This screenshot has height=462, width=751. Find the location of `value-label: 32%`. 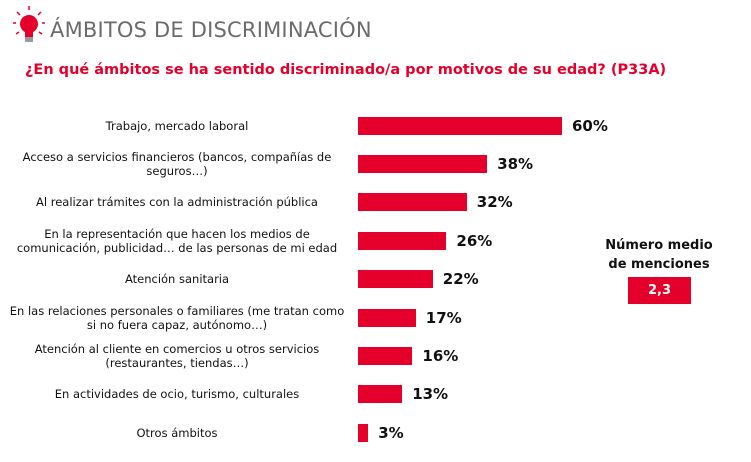

value-label: 32% is located at coordinates (494, 202).